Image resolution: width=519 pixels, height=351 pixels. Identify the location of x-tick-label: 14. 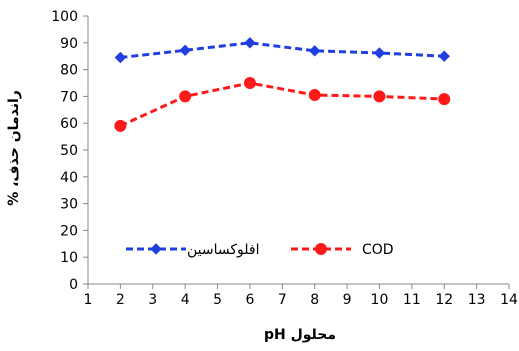
(509, 300).